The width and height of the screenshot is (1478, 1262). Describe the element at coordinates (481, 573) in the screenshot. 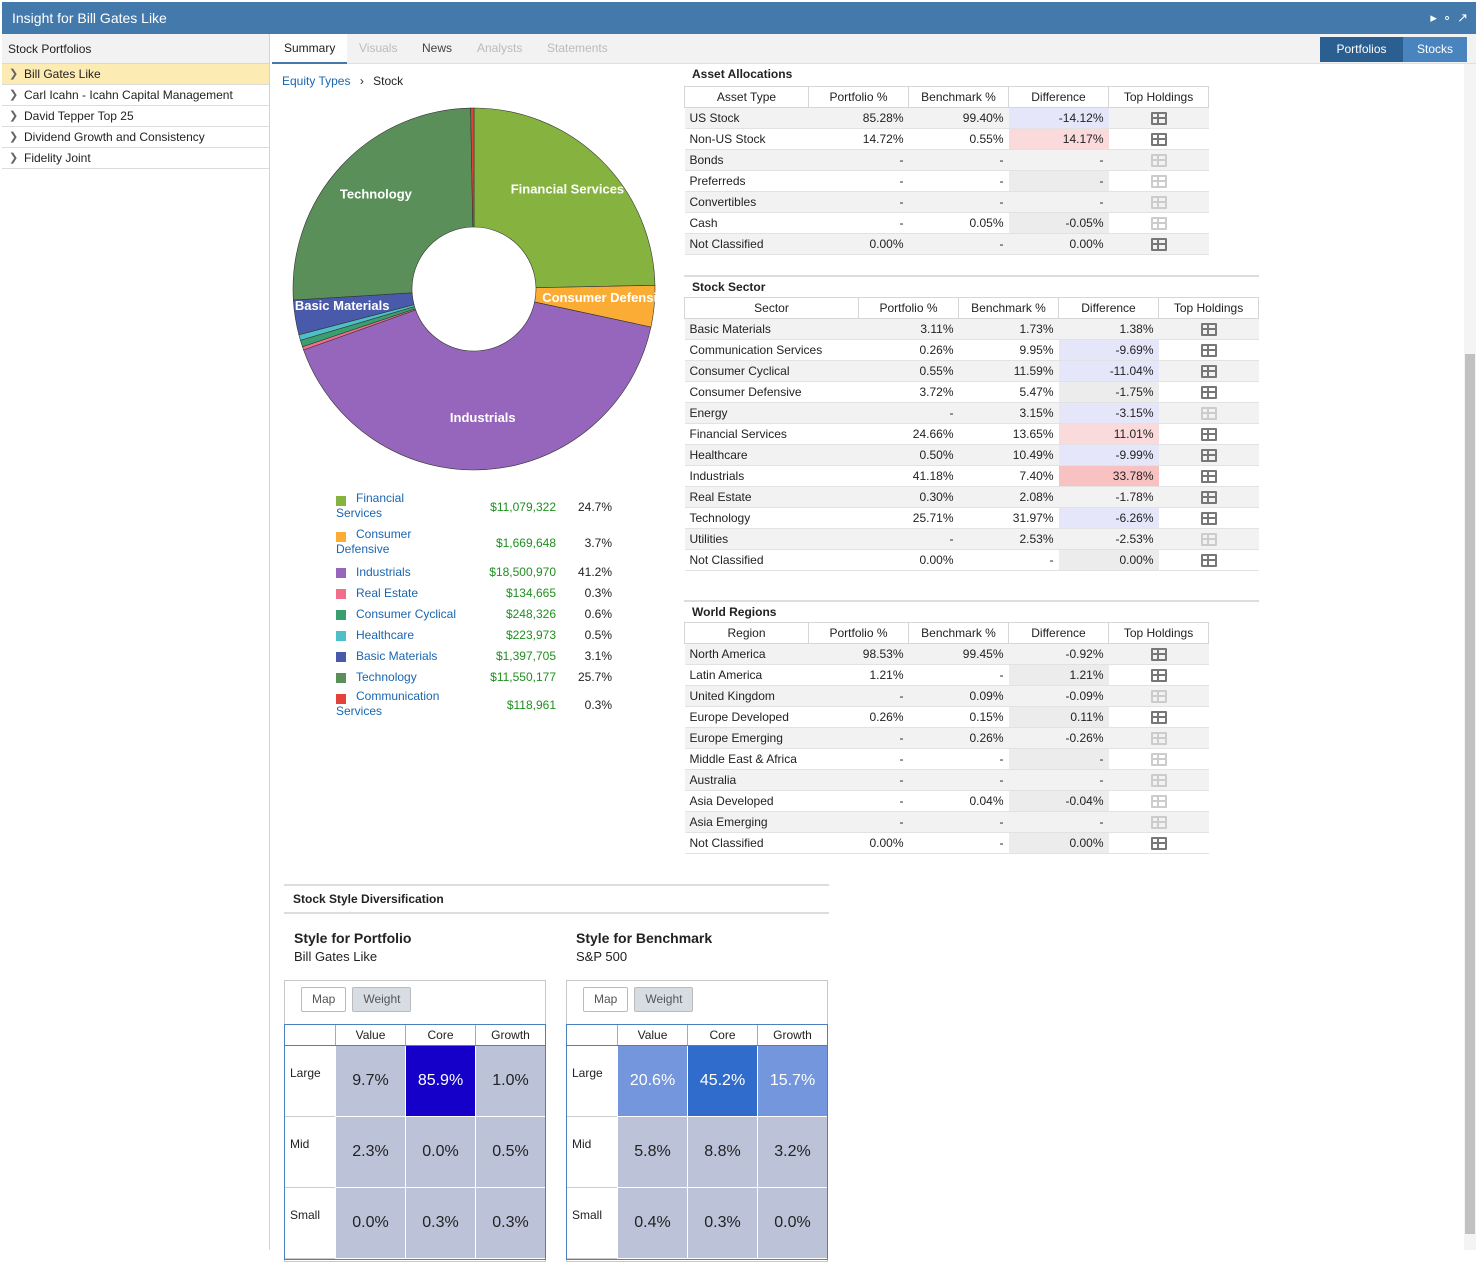

I see `legend-item: Industrials $18,500,970 41.2%` at that location.